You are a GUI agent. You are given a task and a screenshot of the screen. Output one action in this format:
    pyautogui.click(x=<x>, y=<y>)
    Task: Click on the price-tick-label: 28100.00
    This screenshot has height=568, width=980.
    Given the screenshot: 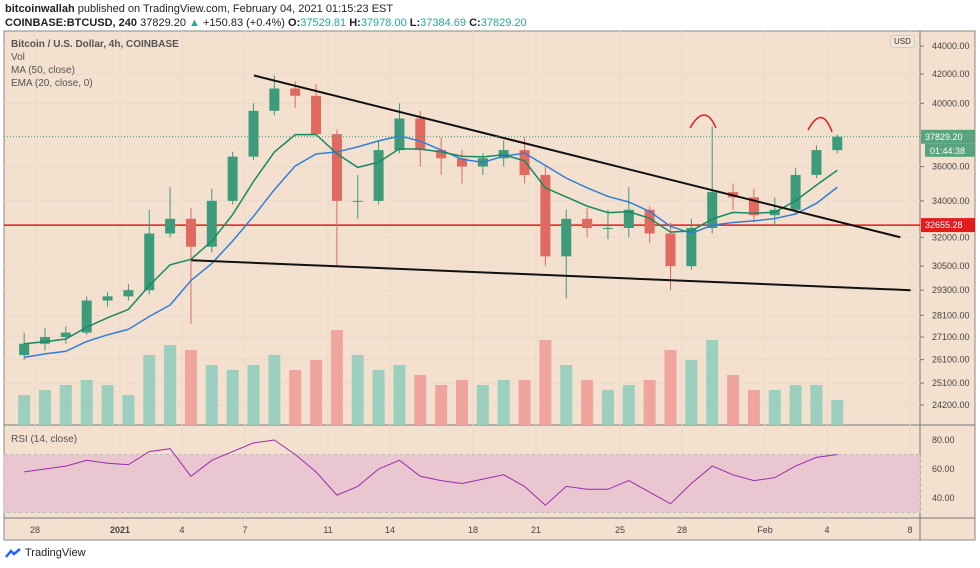 What is the action you would take?
    pyautogui.click(x=951, y=315)
    